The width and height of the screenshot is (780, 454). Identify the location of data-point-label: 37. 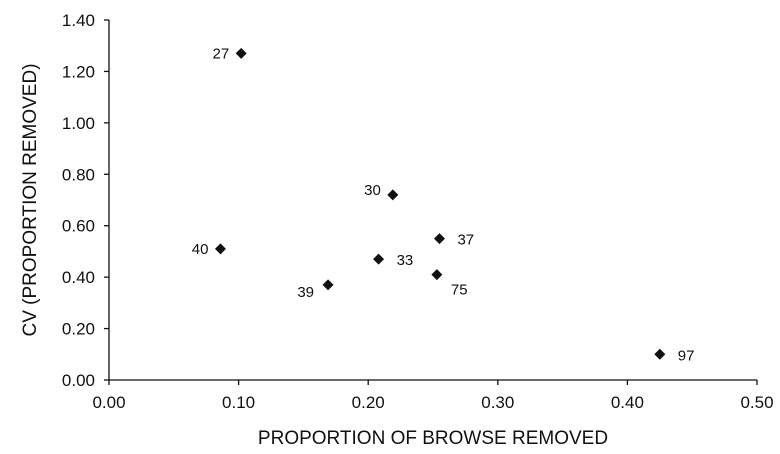
(465, 240).